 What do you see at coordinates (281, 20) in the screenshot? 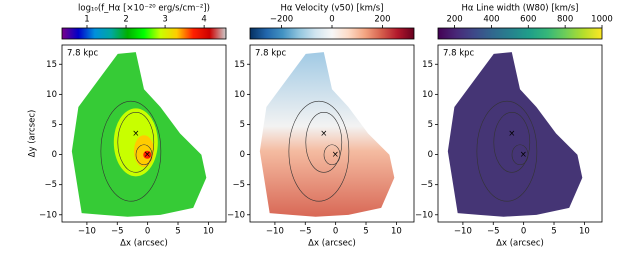
I see `colorbar-tick-label: −200` at bounding box center [281, 20].